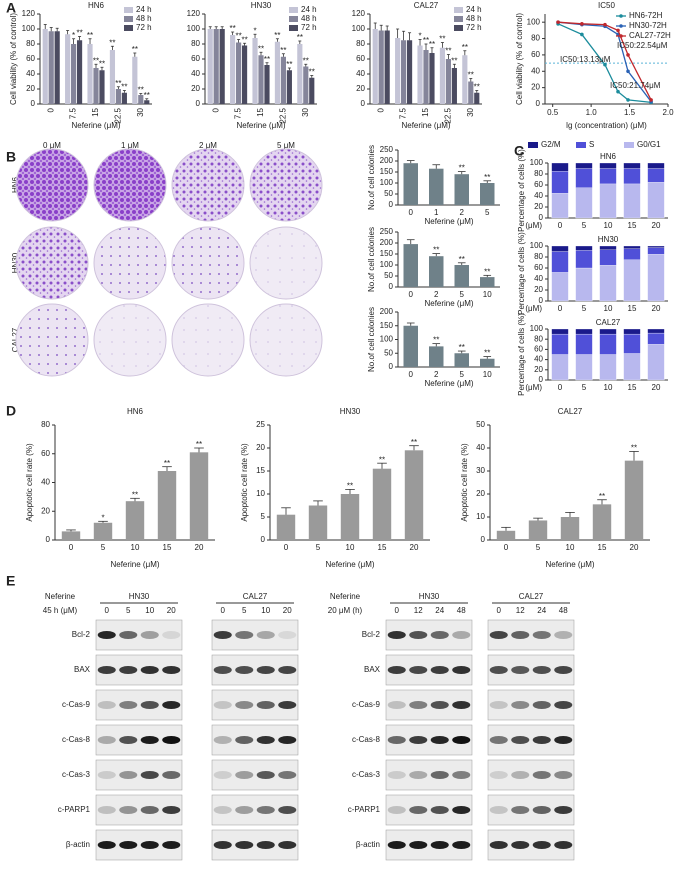  What do you see at coordinates (541, 610) in the screenshot?
I see `lane-label: 24` at bounding box center [541, 610].